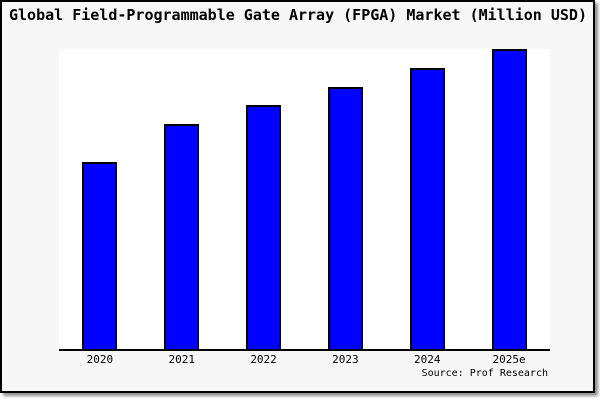 This screenshot has width=600, height=400. What do you see at coordinates (345, 359) in the screenshot?
I see `x-tick-label: 2023` at bounding box center [345, 359].